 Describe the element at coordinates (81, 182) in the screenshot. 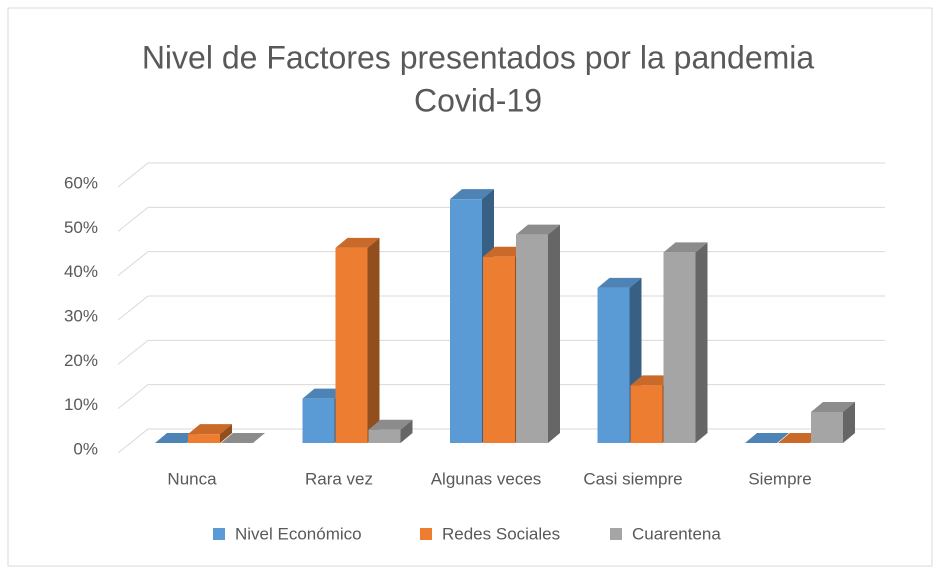

I see `y-tick-label: 60%` at that location.